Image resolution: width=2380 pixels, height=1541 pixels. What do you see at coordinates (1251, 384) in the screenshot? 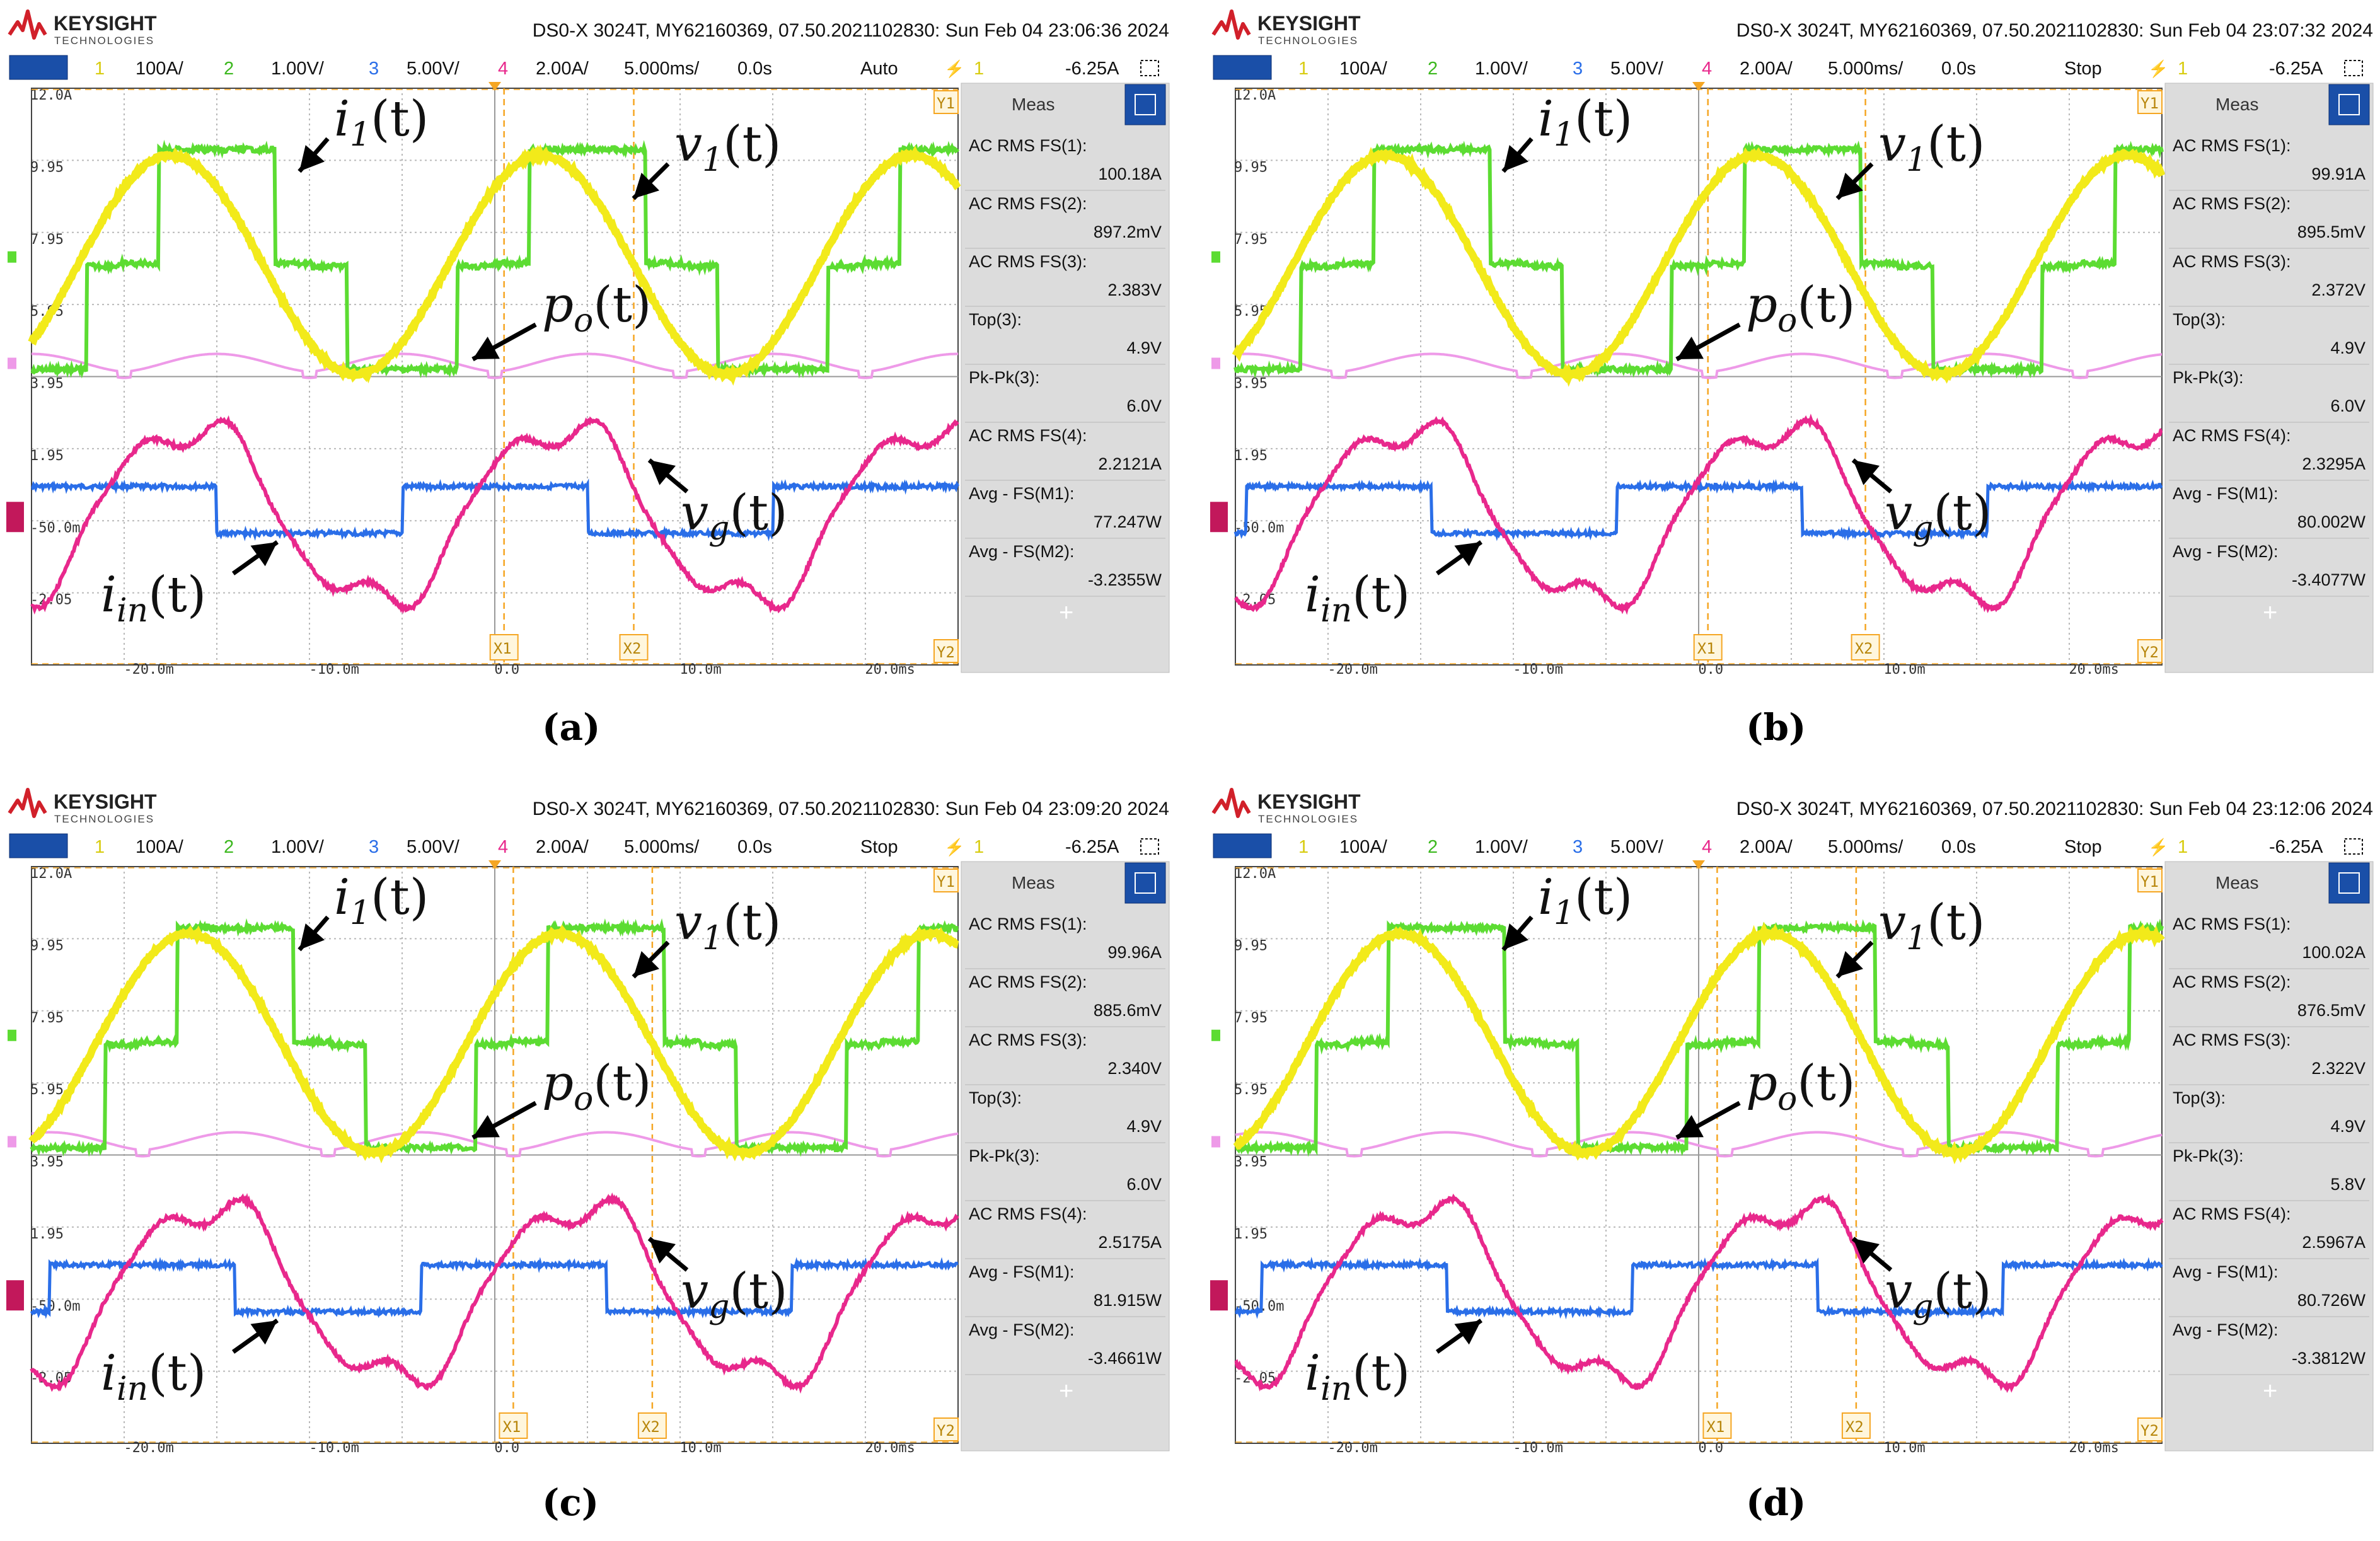
I see `y-axis-label: 3.95` at bounding box center [1251, 384].